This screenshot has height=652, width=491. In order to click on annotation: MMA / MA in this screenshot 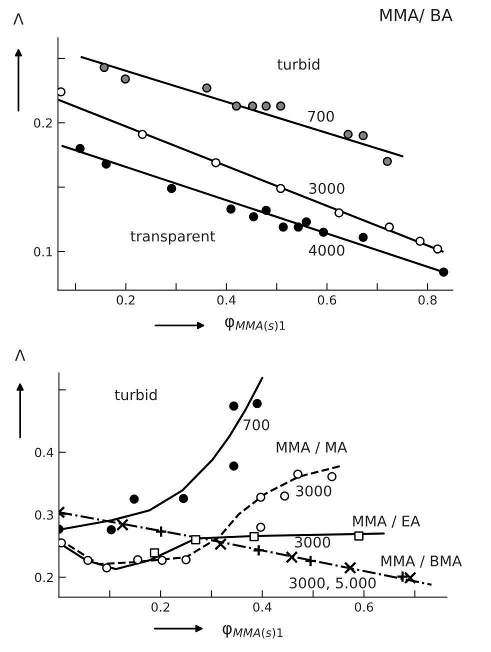, I will do `click(312, 448)`.